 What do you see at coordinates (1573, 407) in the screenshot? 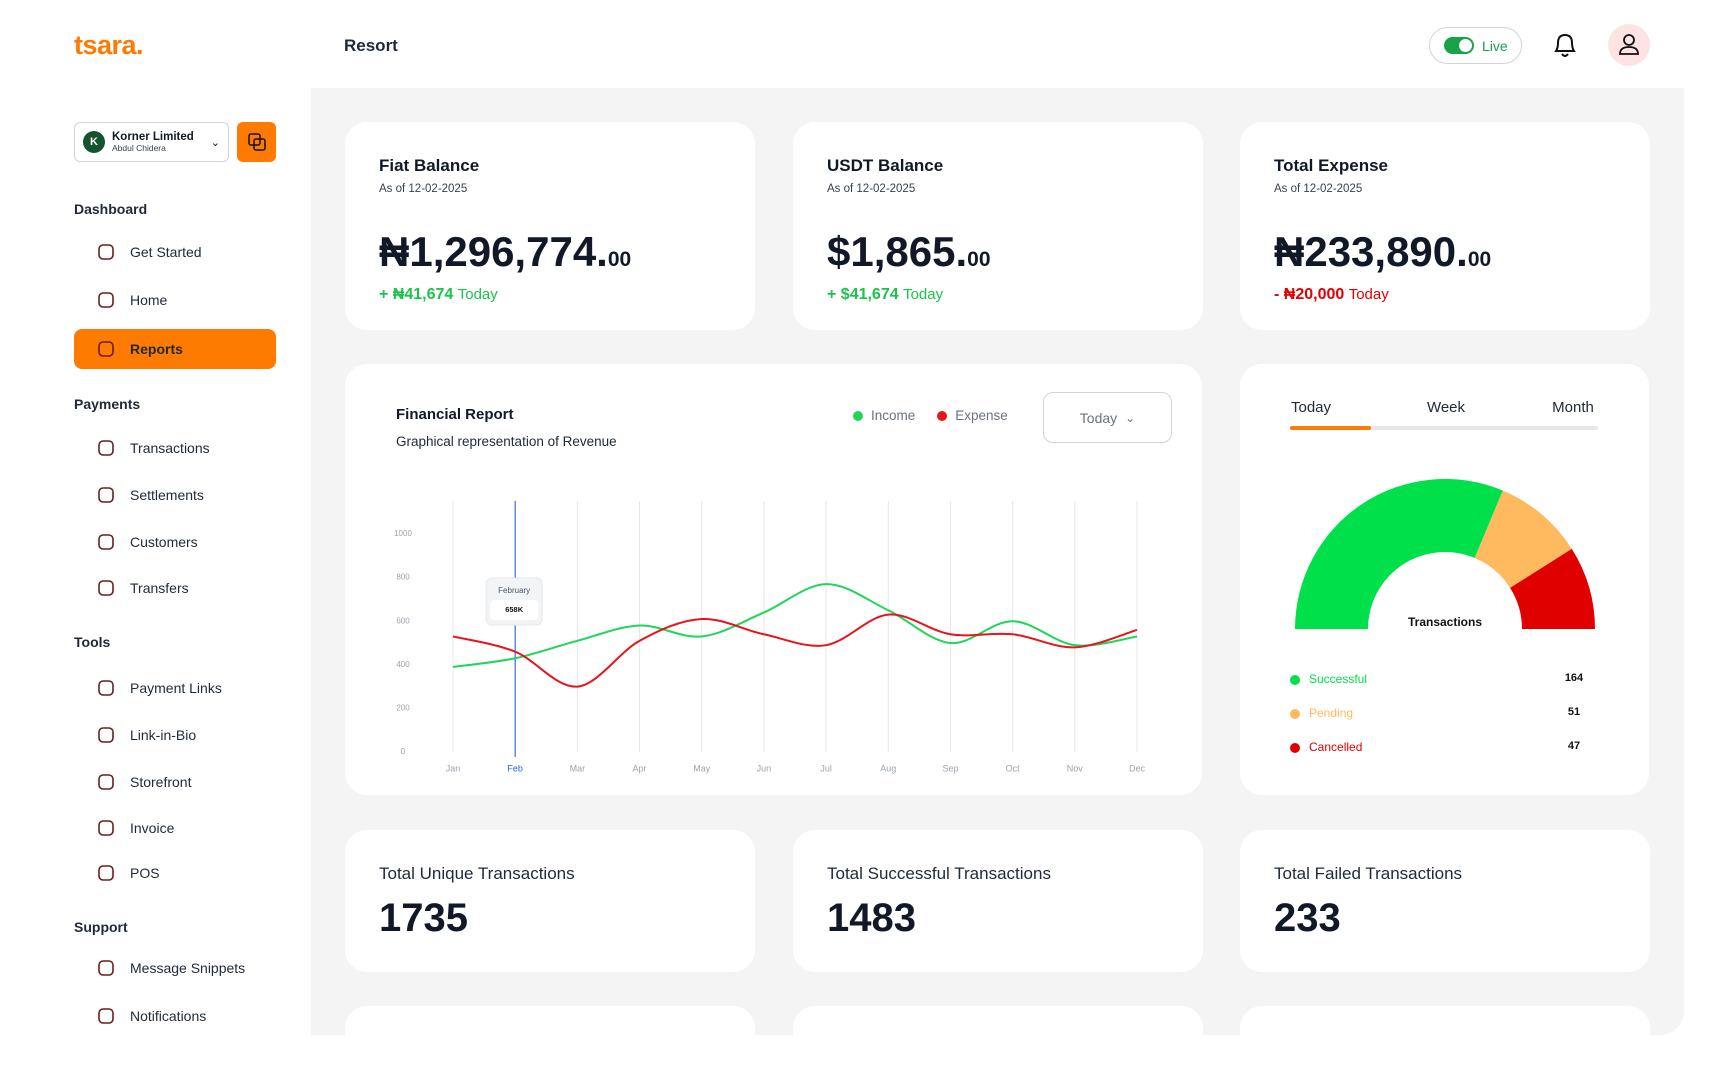
I see `period-tab: Month` at bounding box center [1573, 407].